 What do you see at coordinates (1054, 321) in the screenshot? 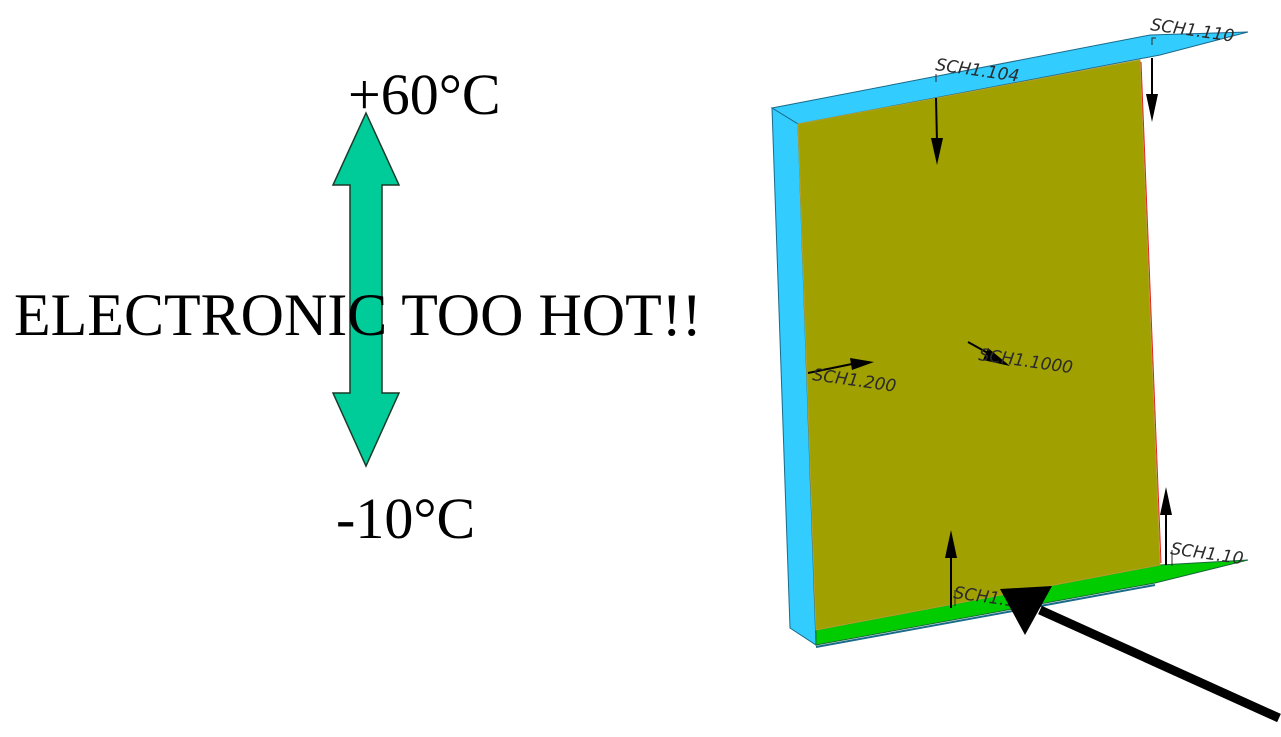
I see `label-leader-lines` at bounding box center [1054, 321].